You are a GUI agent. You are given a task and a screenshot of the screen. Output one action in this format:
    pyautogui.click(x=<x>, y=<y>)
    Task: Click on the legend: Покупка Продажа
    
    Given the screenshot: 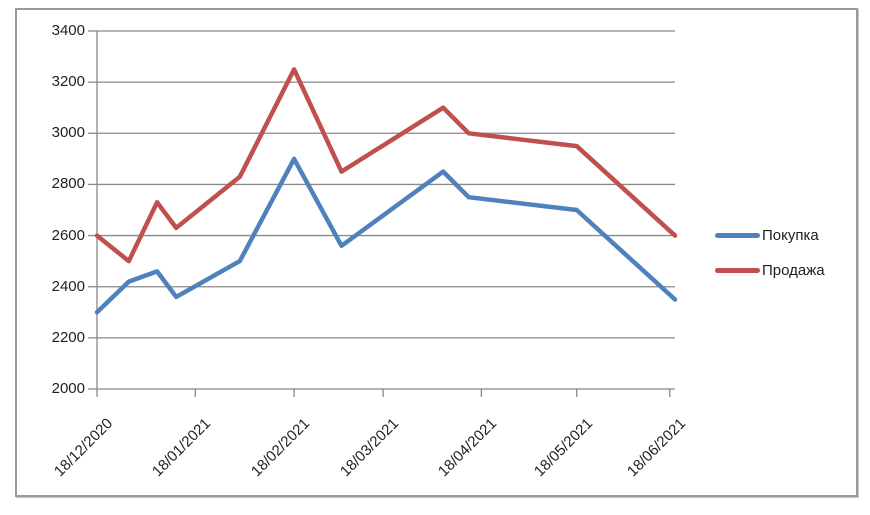 What is the action you would take?
    pyautogui.click(x=770, y=258)
    